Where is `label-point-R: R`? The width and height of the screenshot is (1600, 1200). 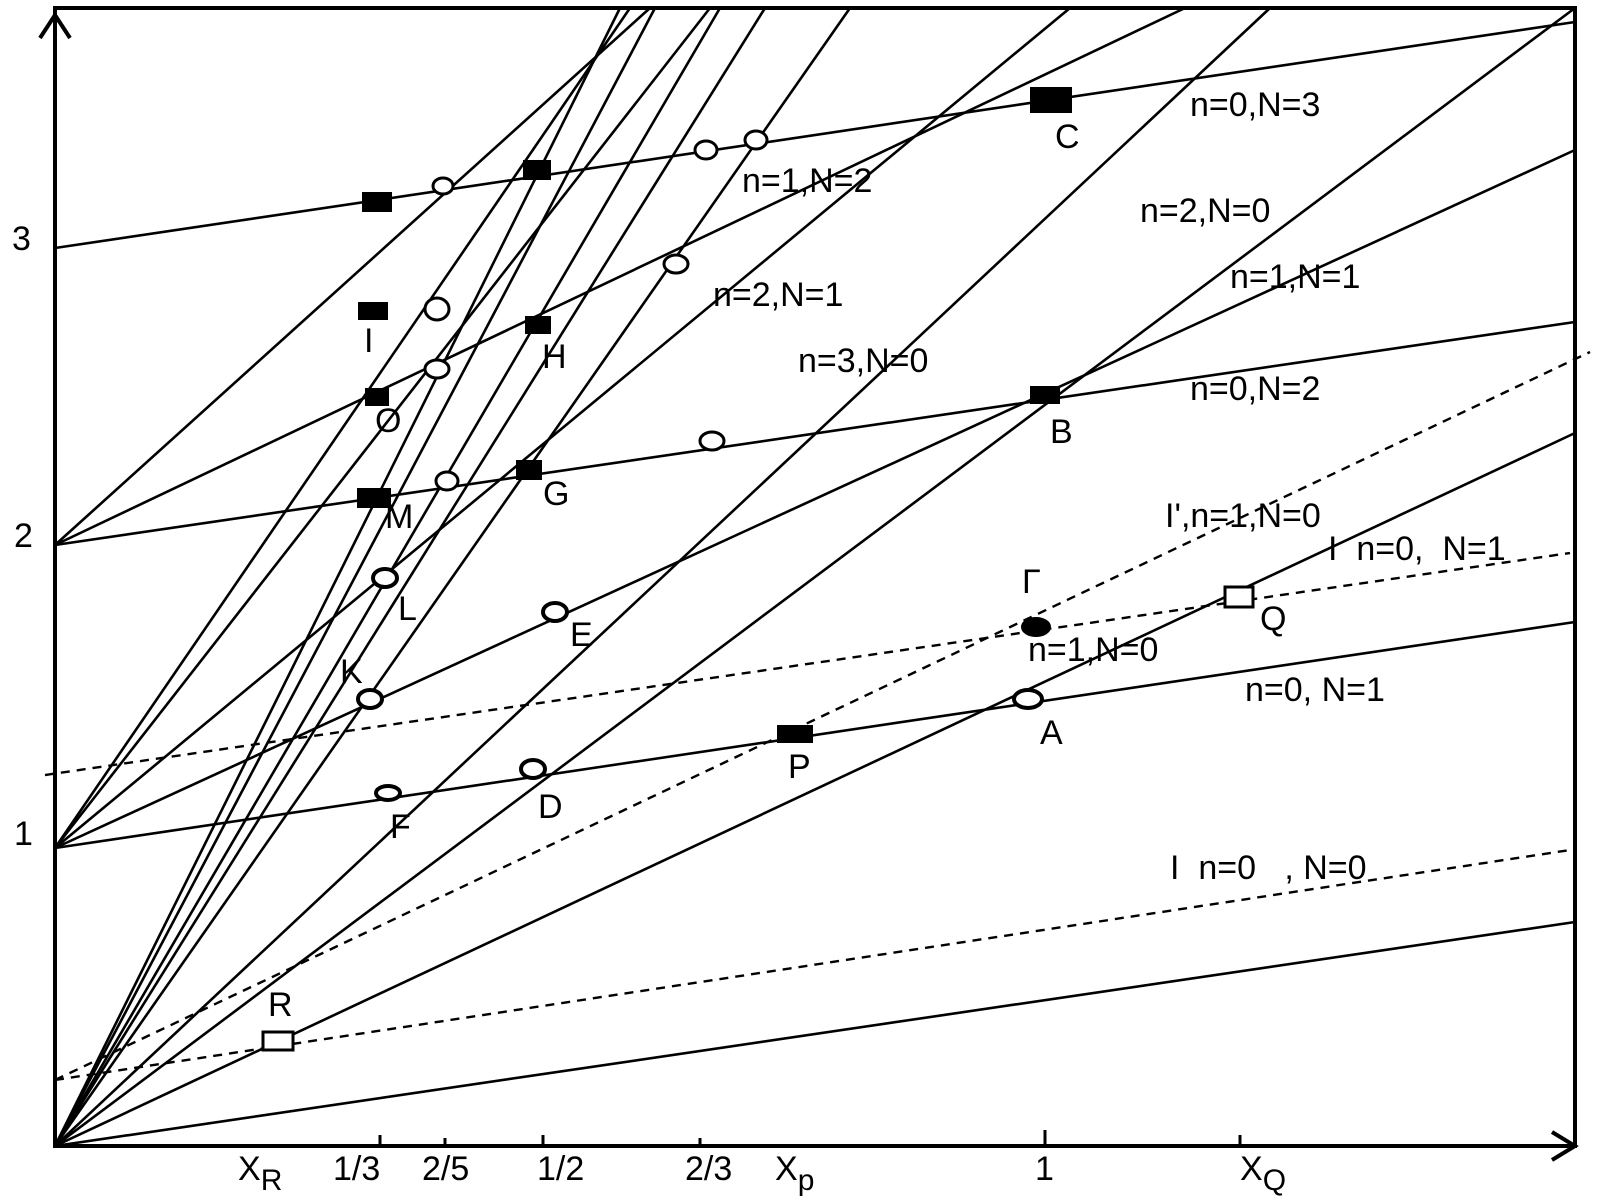 label-point-R: R is located at coordinates (280, 1005).